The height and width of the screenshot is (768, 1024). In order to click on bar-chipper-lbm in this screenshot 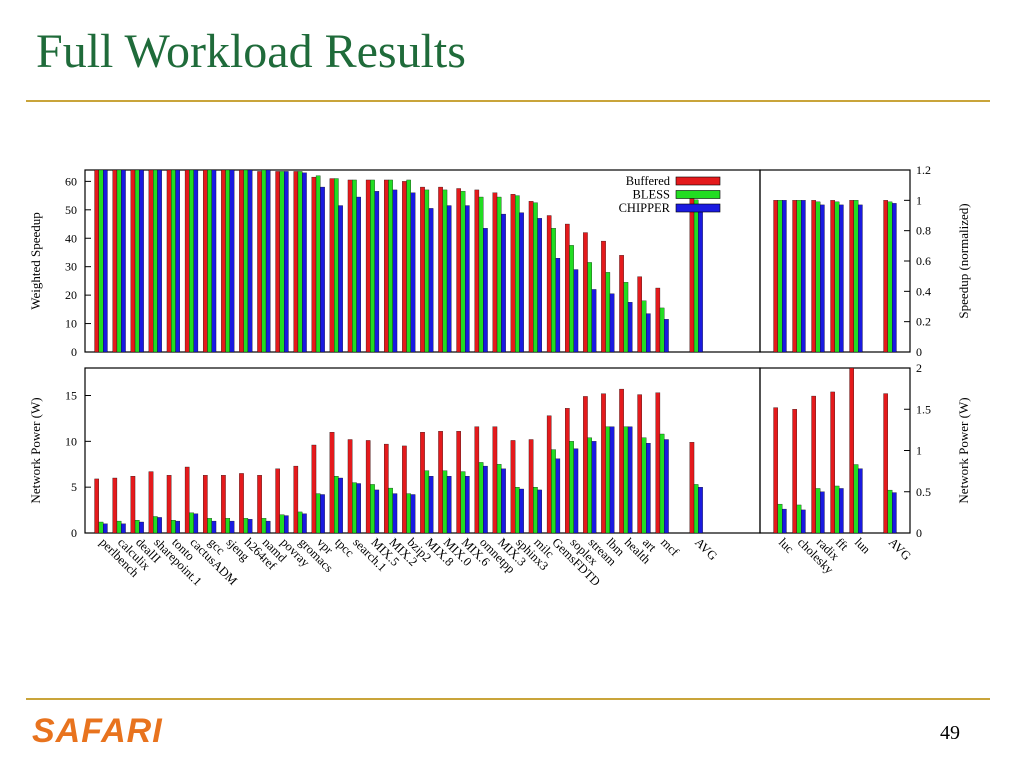, I will do `click(612, 323)`.